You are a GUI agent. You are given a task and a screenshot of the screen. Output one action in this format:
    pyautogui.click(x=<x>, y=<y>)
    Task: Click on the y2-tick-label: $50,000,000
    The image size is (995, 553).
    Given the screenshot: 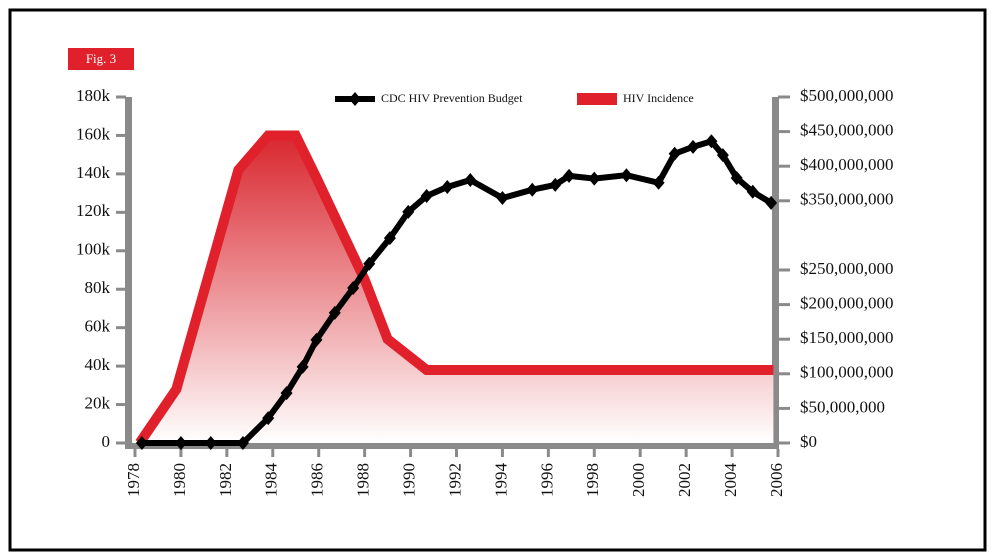 What is the action you would take?
    pyautogui.click(x=842, y=406)
    